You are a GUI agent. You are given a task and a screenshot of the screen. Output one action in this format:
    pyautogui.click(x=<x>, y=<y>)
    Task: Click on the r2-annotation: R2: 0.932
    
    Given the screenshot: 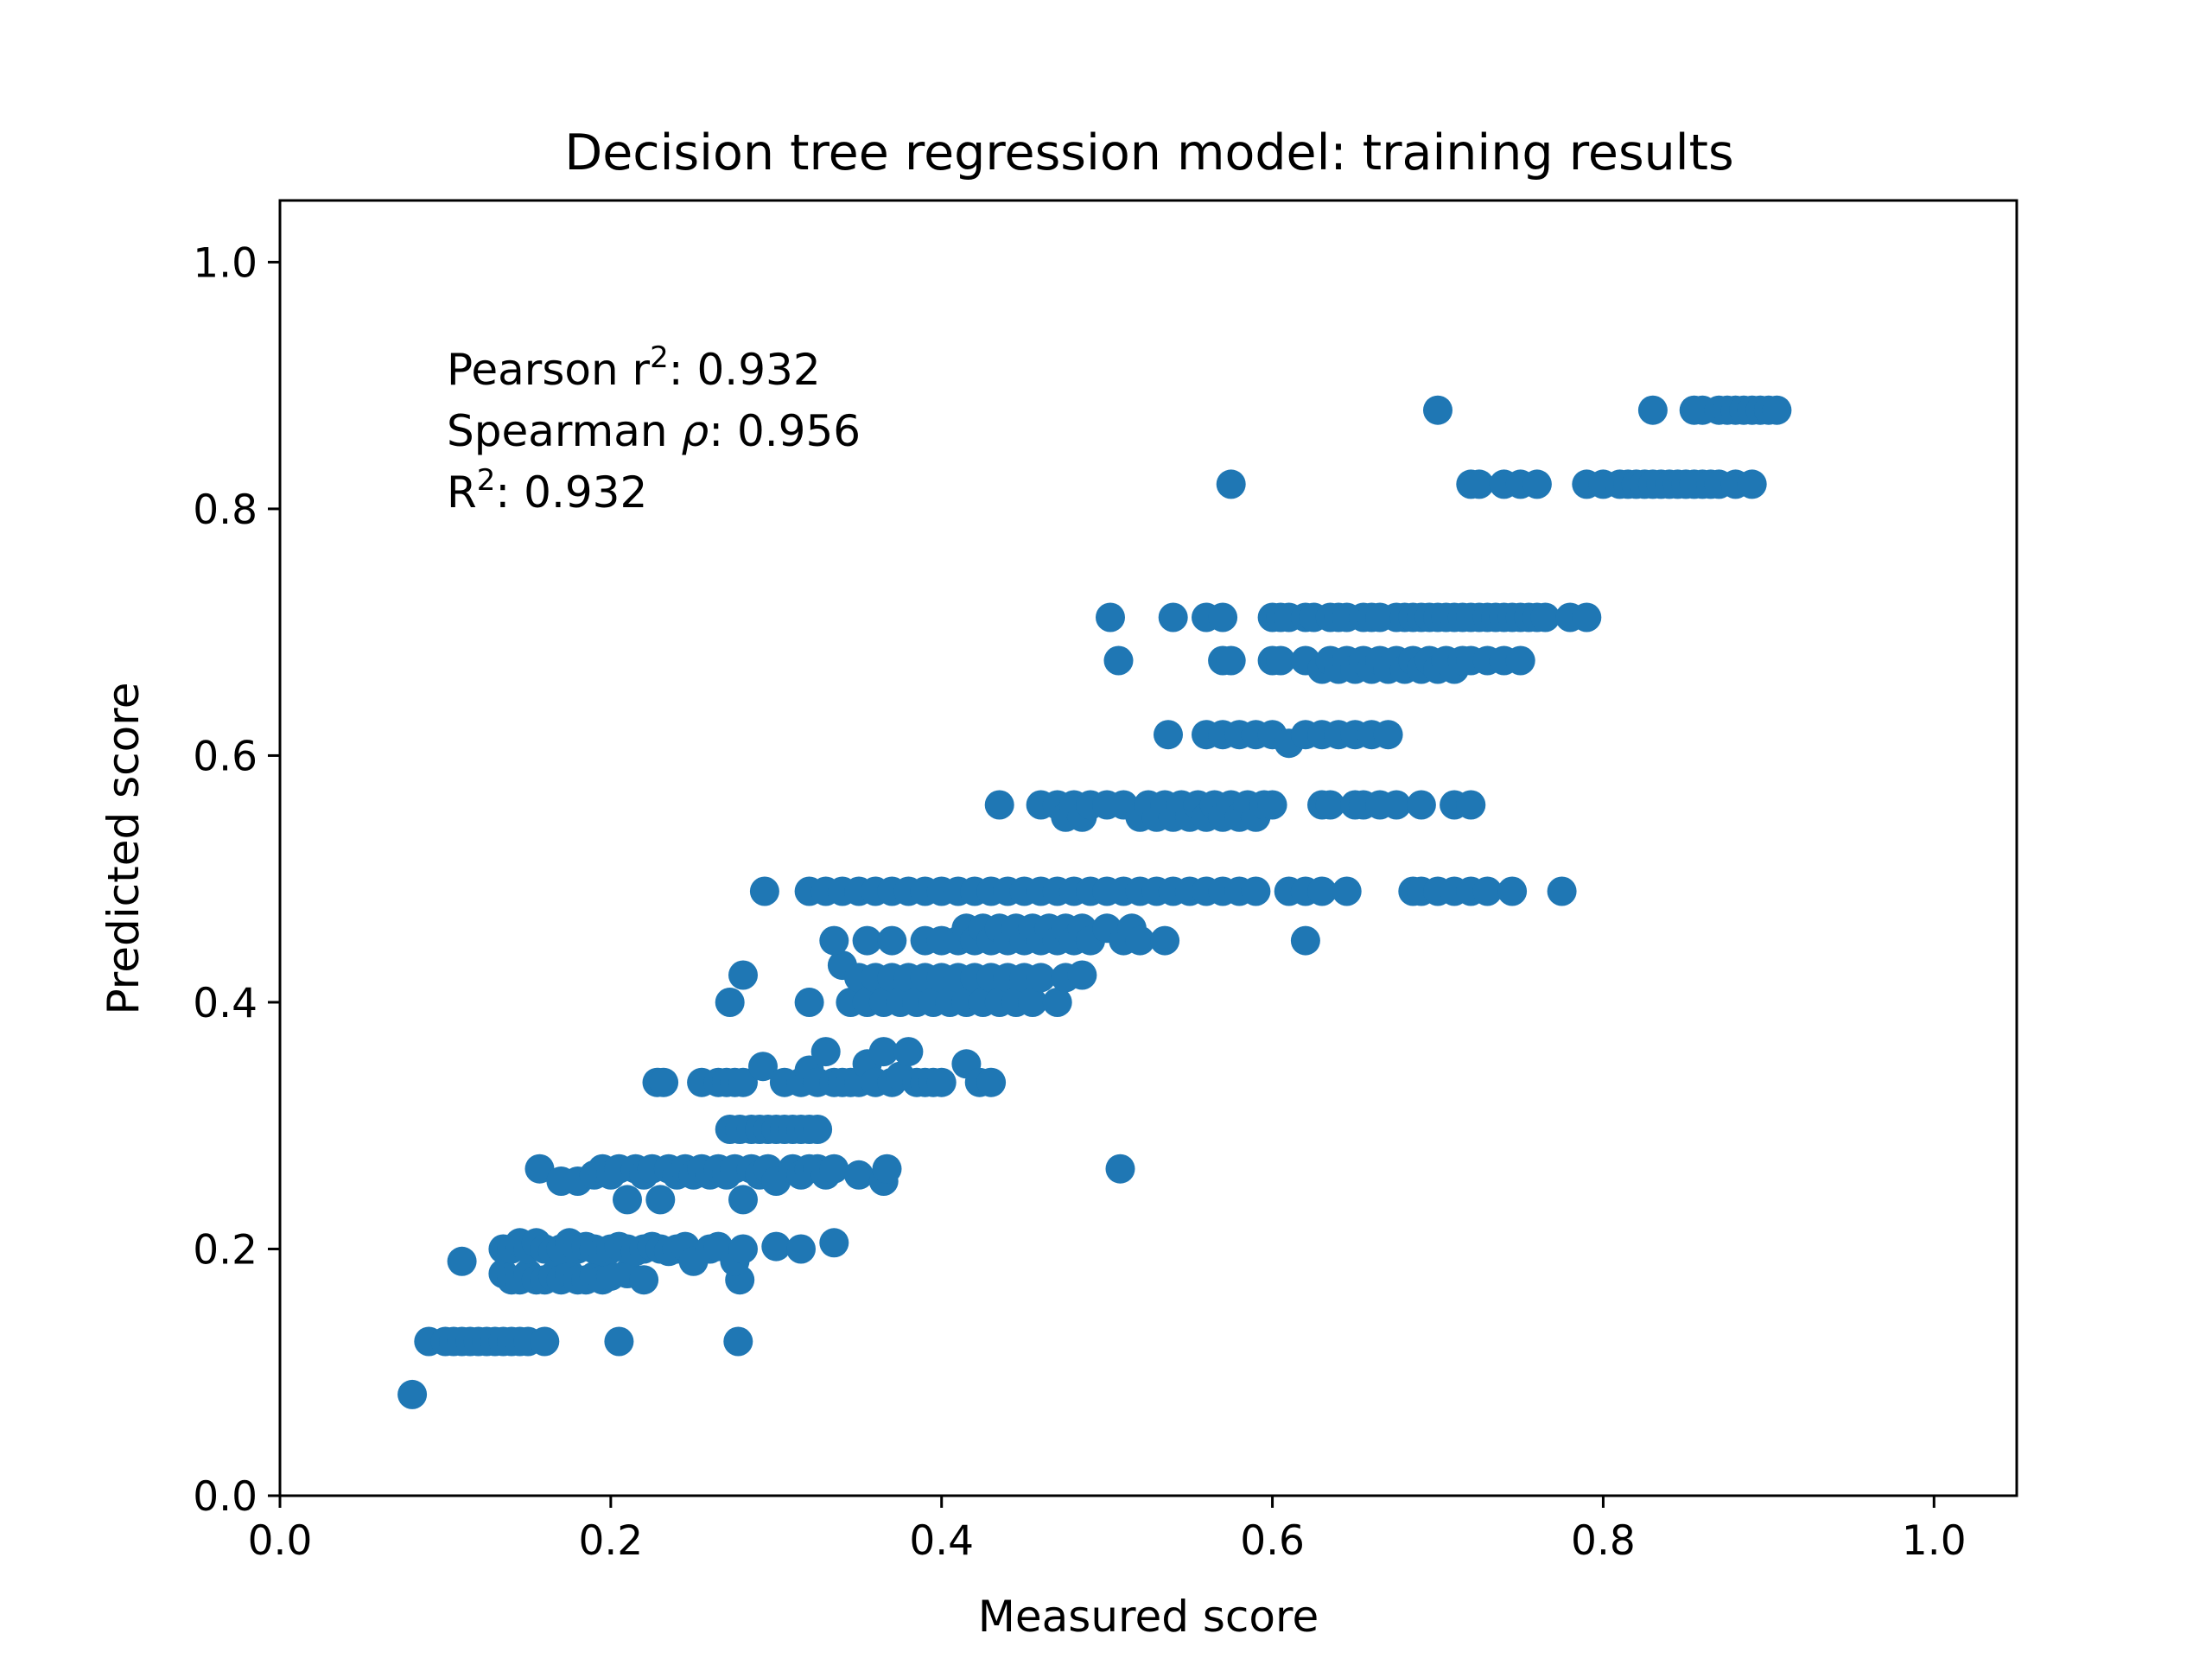 What is the action you would take?
    pyautogui.click(x=547, y=490)
    